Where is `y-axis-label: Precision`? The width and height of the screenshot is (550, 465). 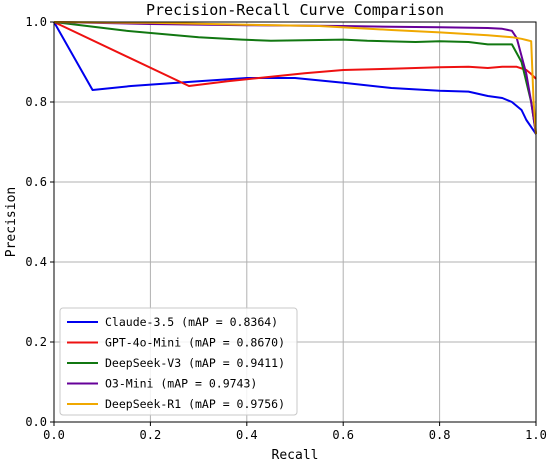
y-axis-label: Precision is located at coordinates (11, 222).